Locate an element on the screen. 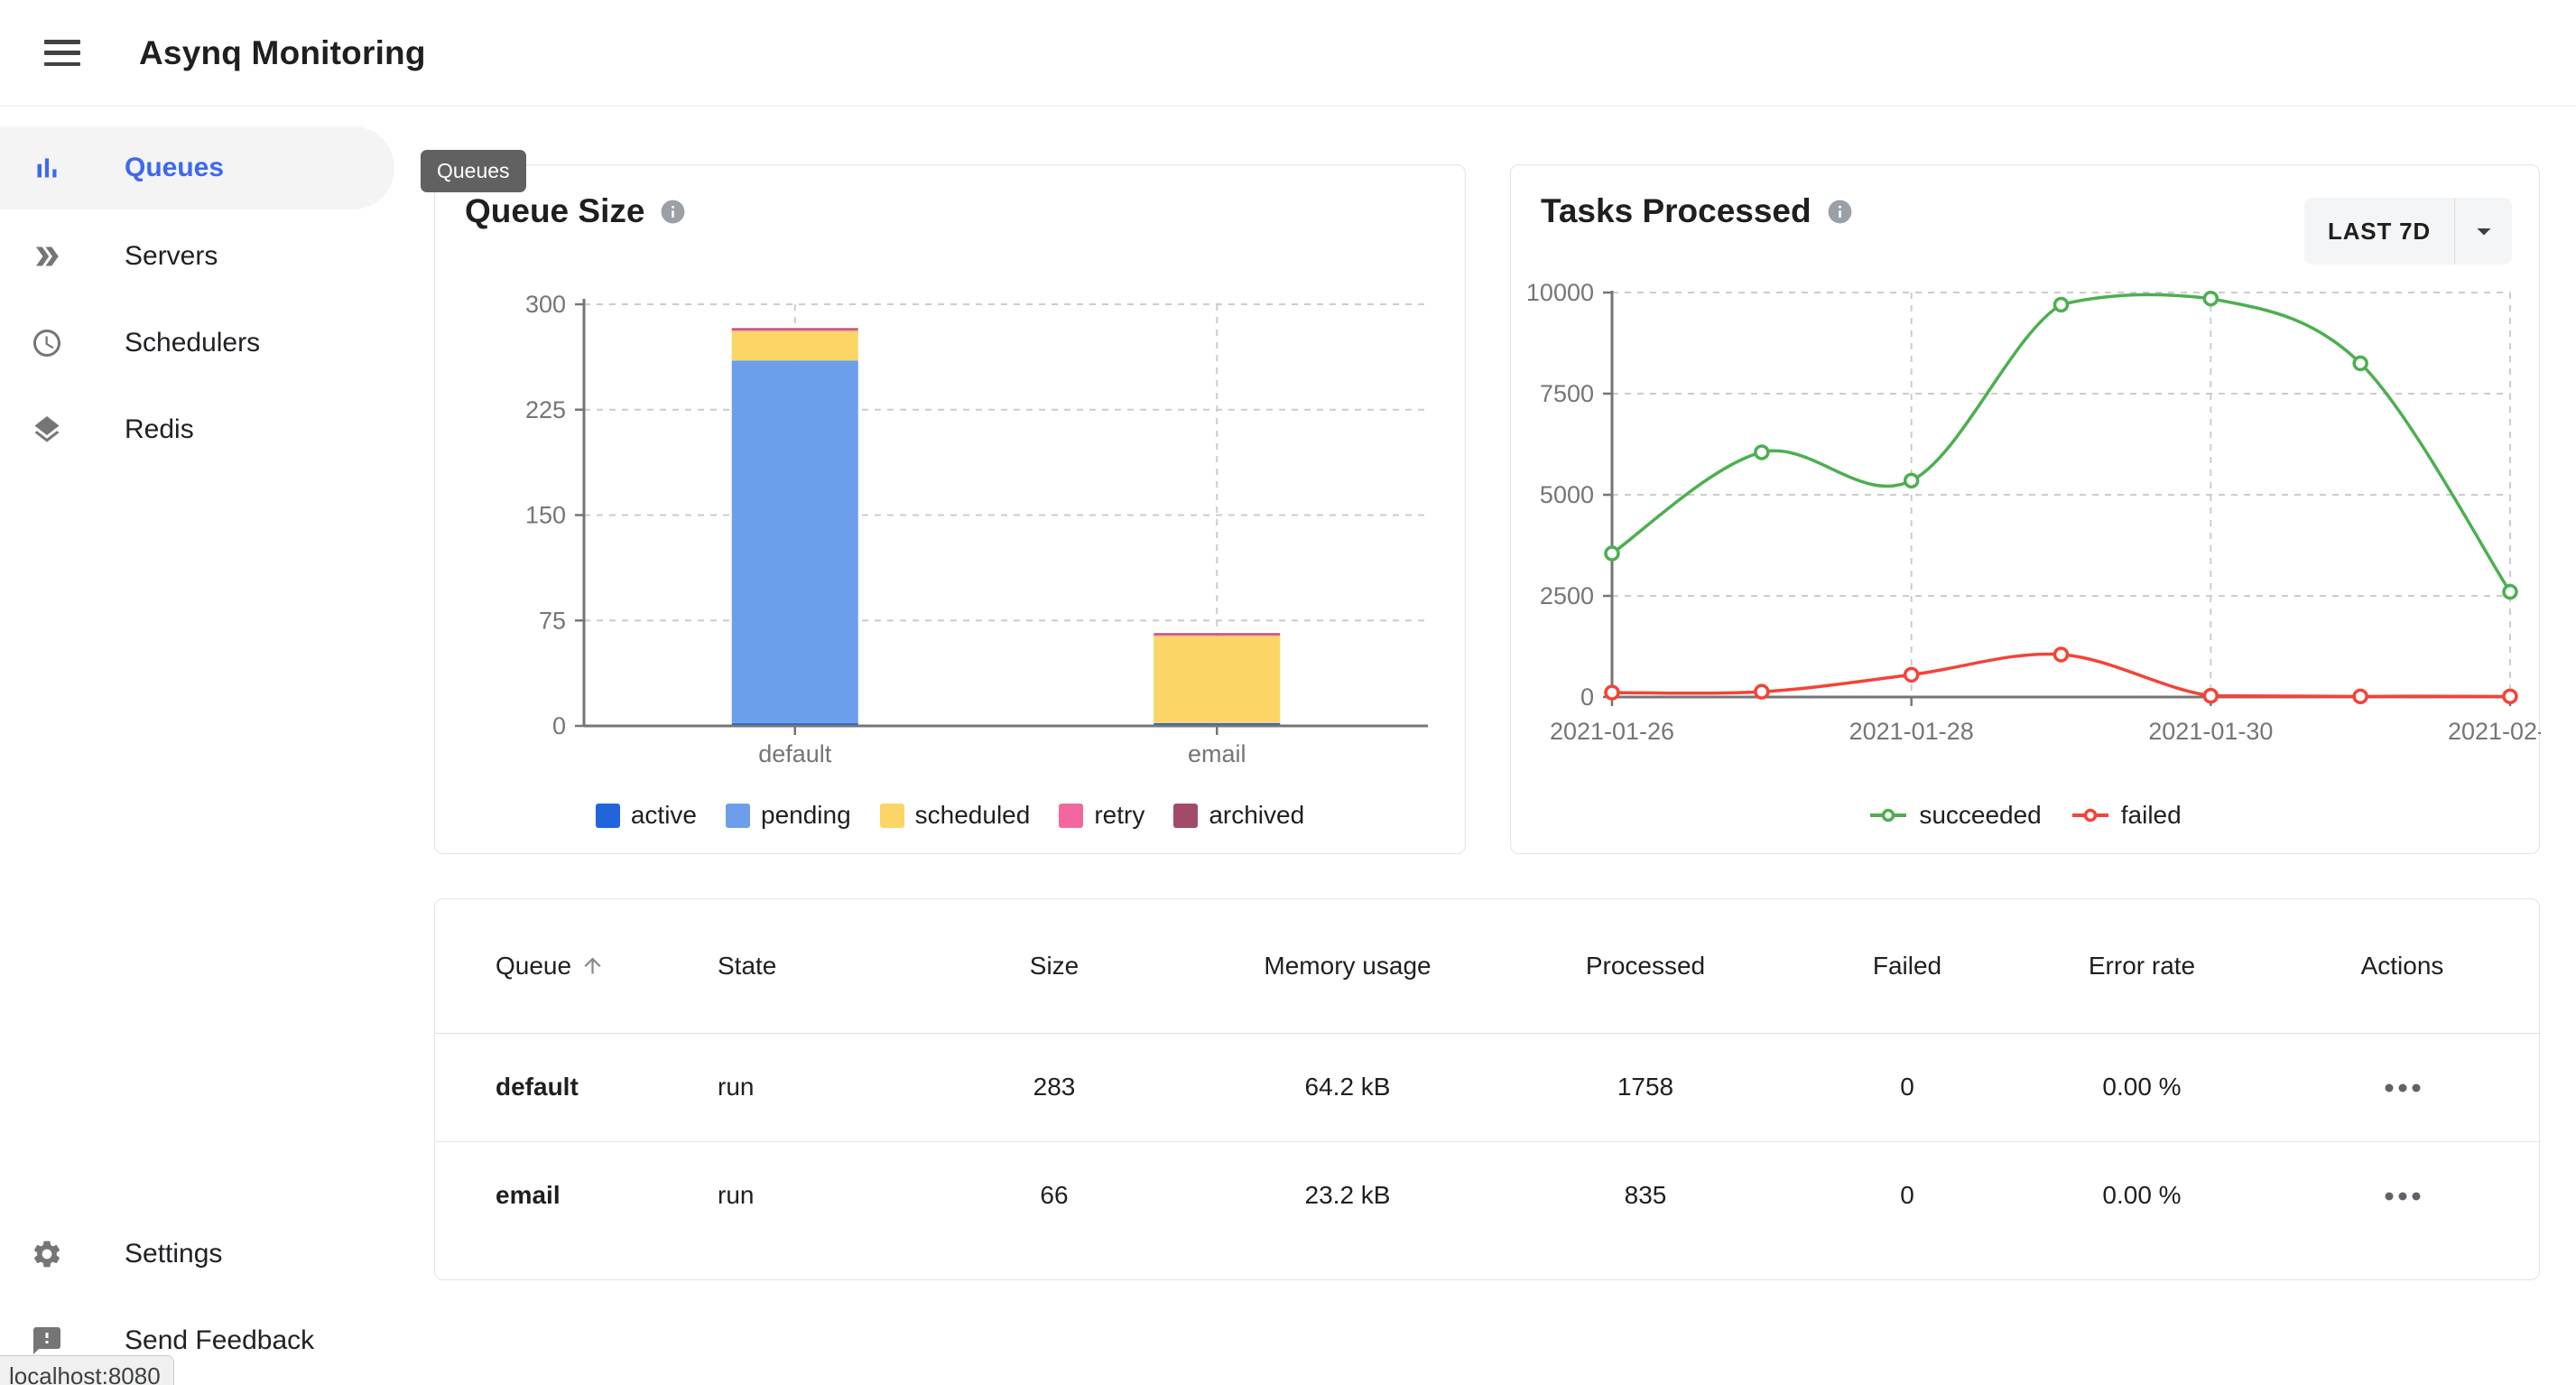 The image size is (2576, 1385). size-cell: 66 is located at coordinates (1054, 1195).